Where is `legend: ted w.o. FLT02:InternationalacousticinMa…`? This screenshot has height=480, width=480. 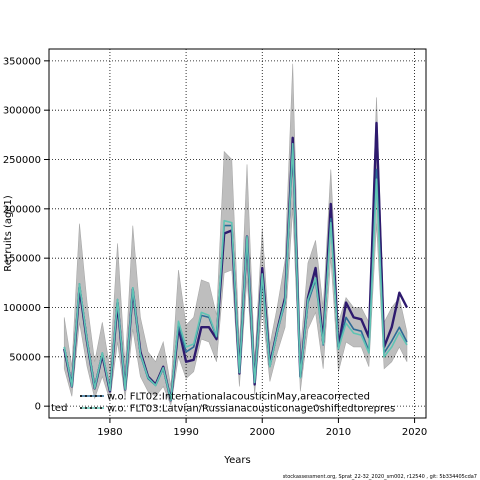
legend: ted w.o. FLT02:InternationalacousticinMa… is located at coordinates (223, 403).